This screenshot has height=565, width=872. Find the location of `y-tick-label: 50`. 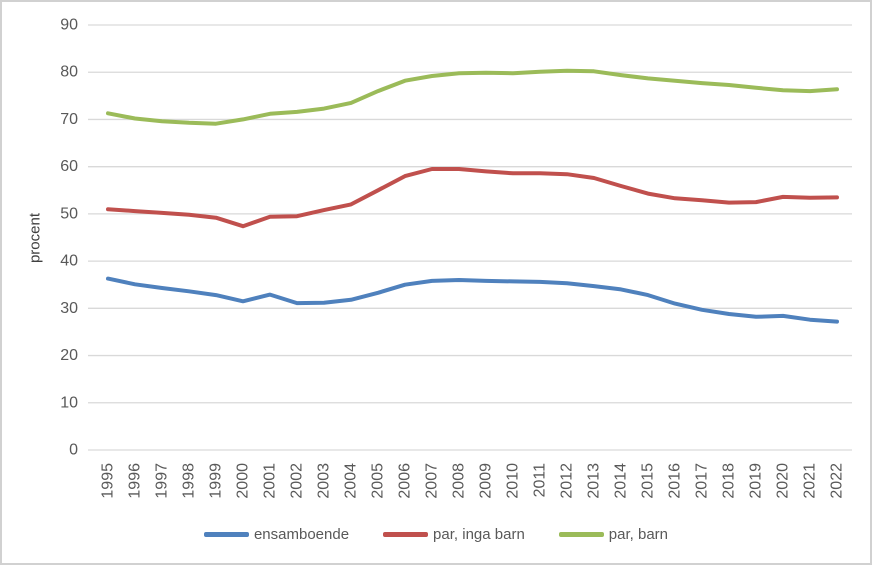

y-tick-label: 50 is located at coordinates (69, 213).